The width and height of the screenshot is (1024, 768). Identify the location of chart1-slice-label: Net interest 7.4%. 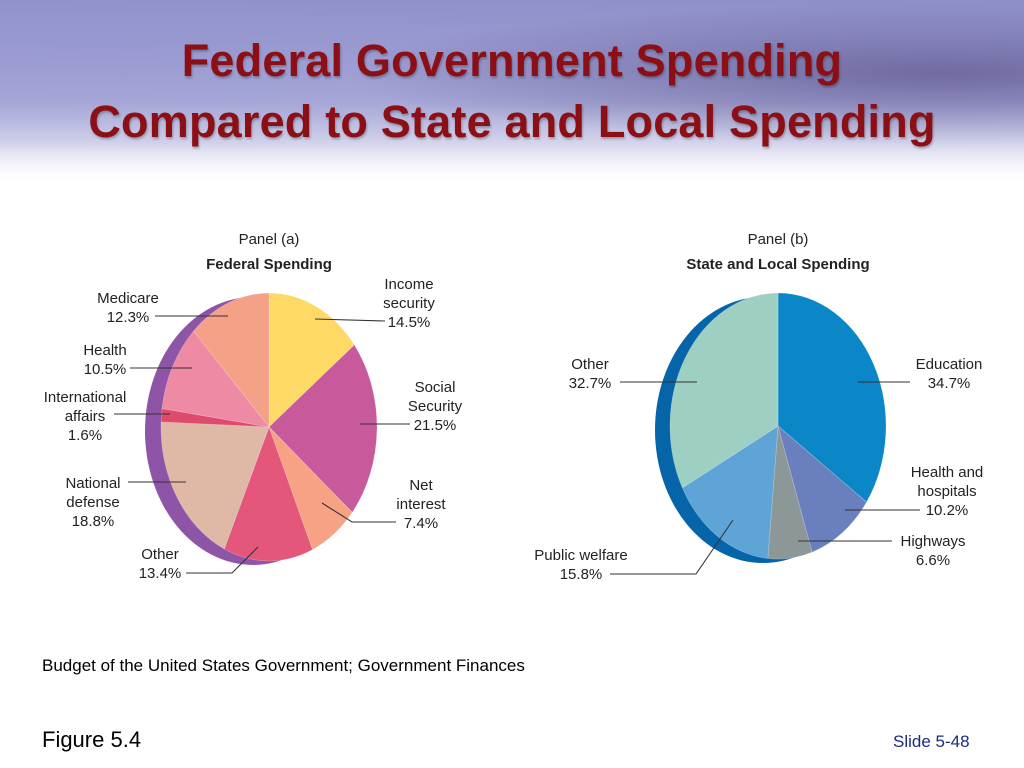
(421, 504).